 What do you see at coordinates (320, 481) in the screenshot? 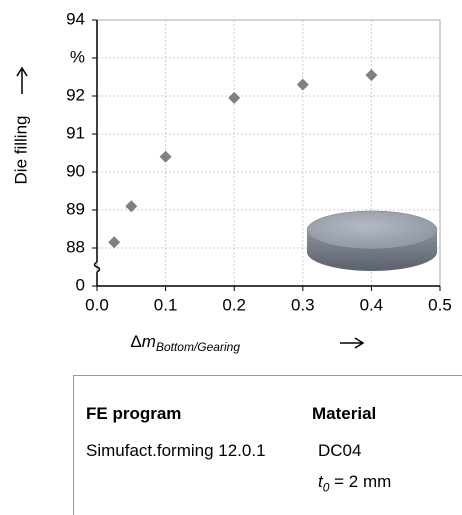
I see `note-symbol: t` at bounding box center [320, 481].